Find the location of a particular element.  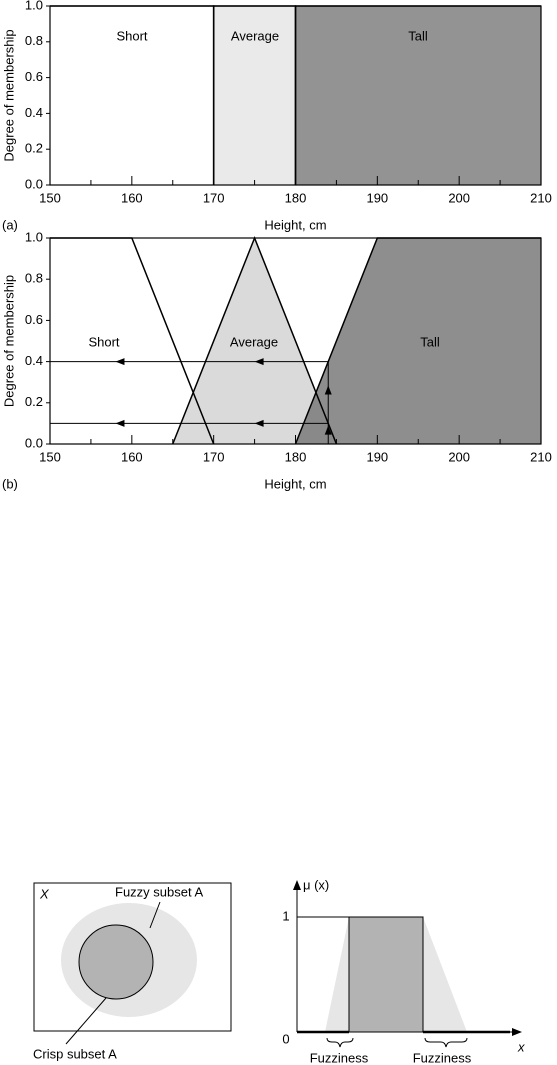

fuzzy-label: Fuzzy subset A is located at coordinates (159, 891).